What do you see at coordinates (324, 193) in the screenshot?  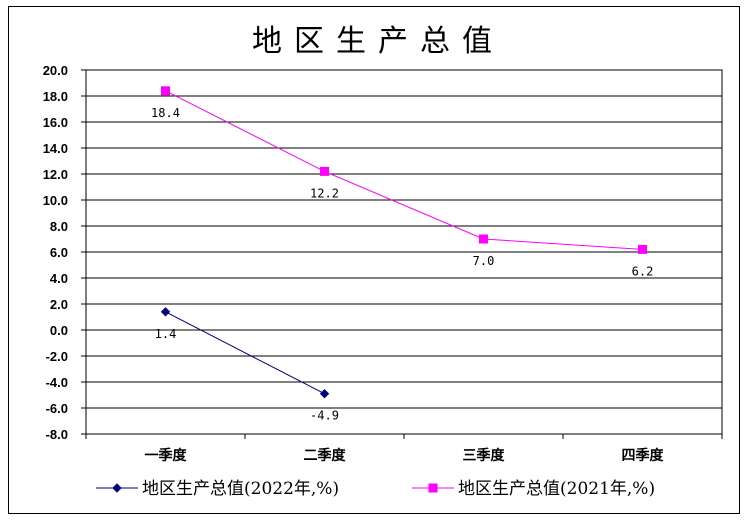 I see `data-label: 12.2` at bounding box center [324, 193].